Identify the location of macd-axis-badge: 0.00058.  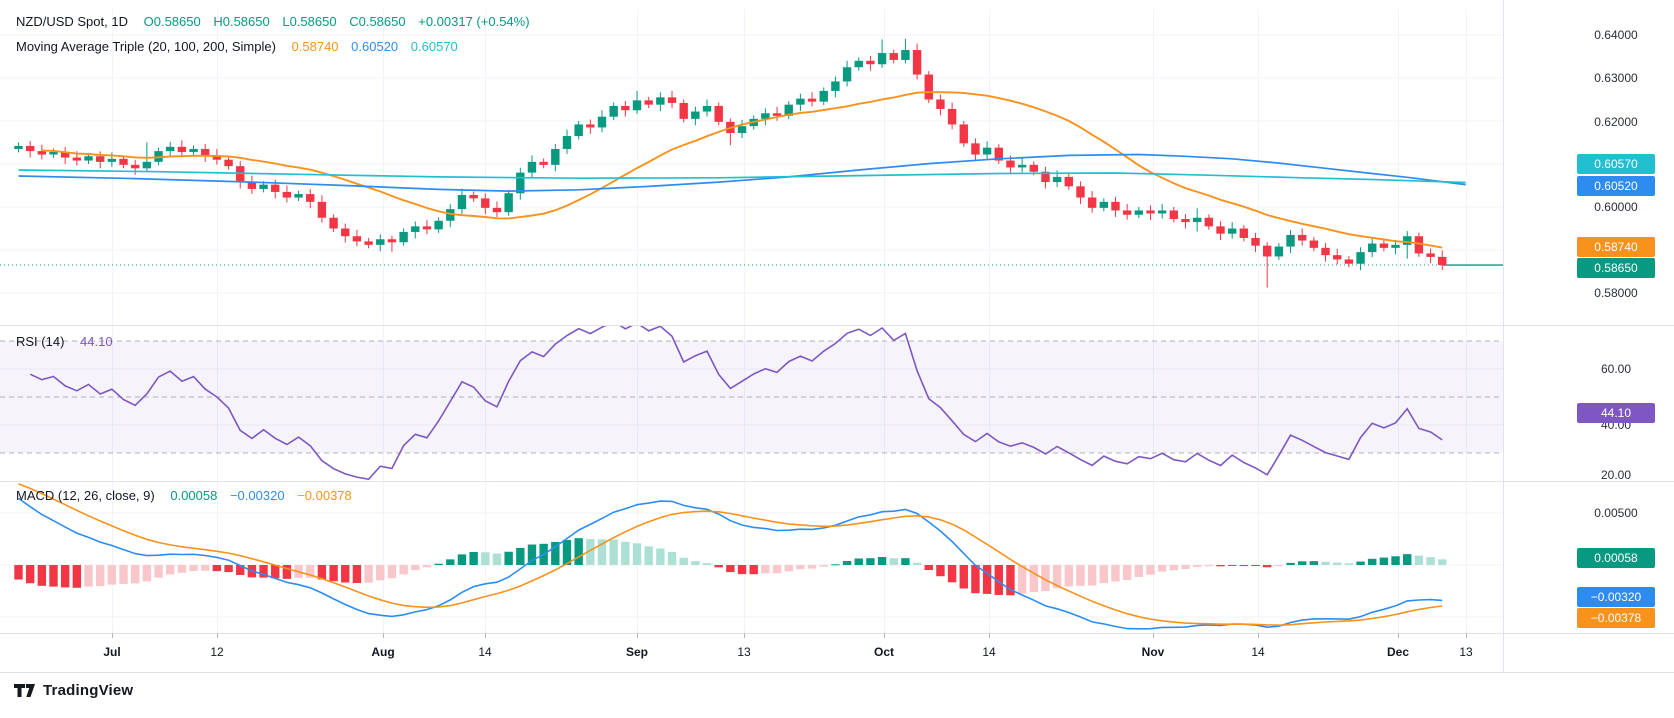
(1616, 558).